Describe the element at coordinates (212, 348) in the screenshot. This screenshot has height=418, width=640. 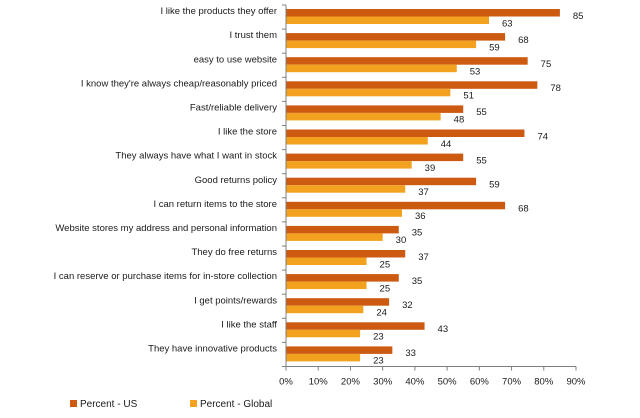
I see `category-label: They have innovative products` at that location.